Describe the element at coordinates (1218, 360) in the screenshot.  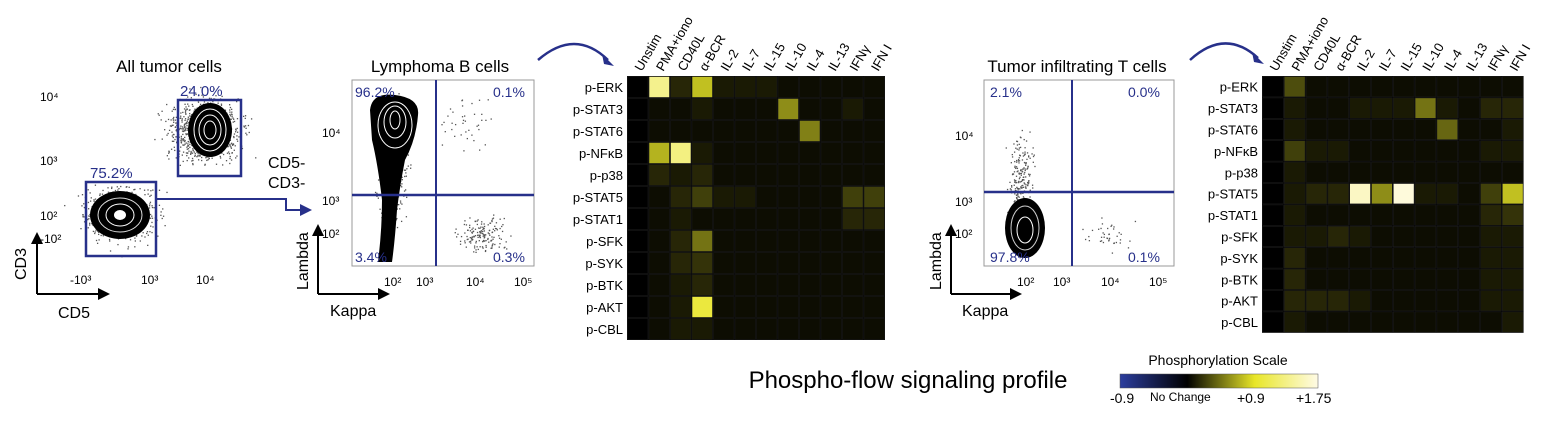
I see `color-scale-title: Phosphorylation Scale` at that location.